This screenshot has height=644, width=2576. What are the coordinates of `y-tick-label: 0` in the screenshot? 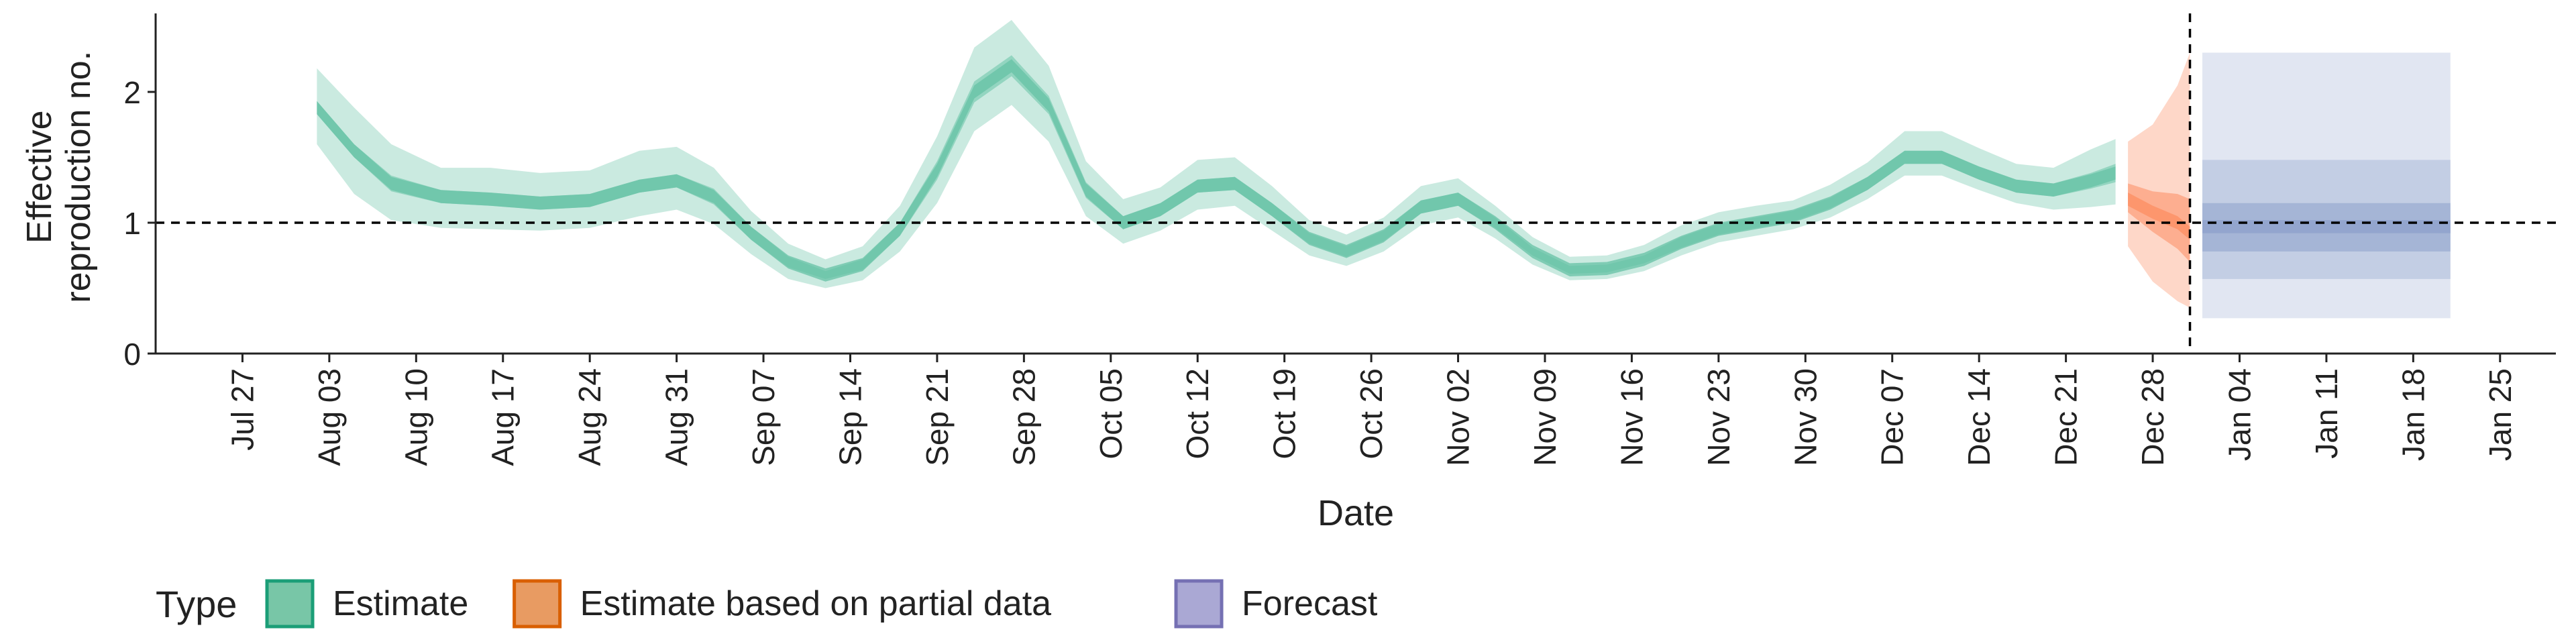 It's located at (132, 354).